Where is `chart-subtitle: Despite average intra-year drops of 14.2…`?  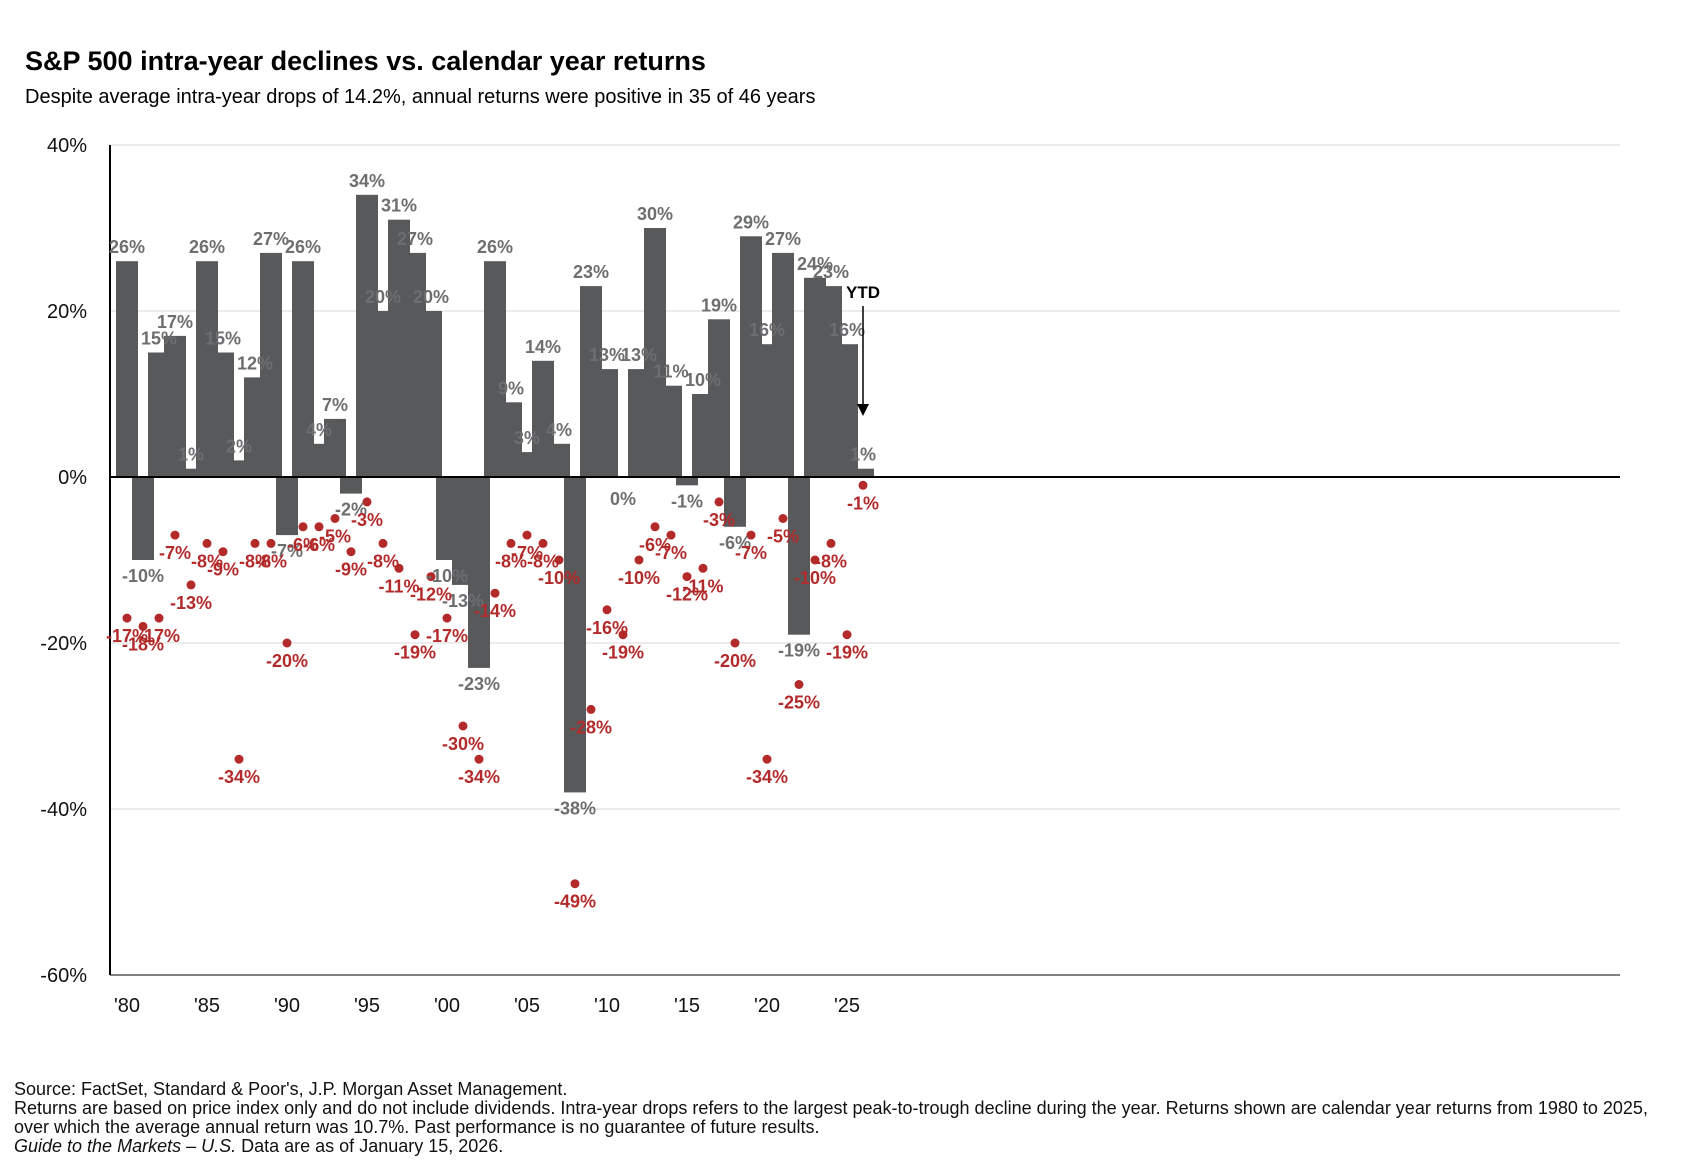 chart-subtitle: Despite average intra-year drops of 14.2… is located at coordinates (420, 97).